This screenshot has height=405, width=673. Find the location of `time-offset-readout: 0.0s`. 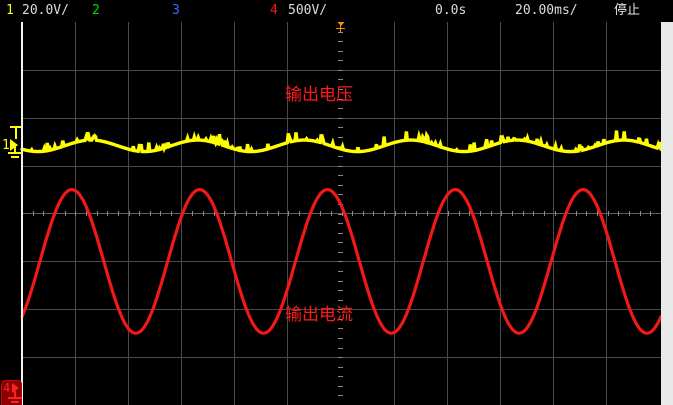

time-offset-readout: 0.0s is located at coordinates (451, 10).